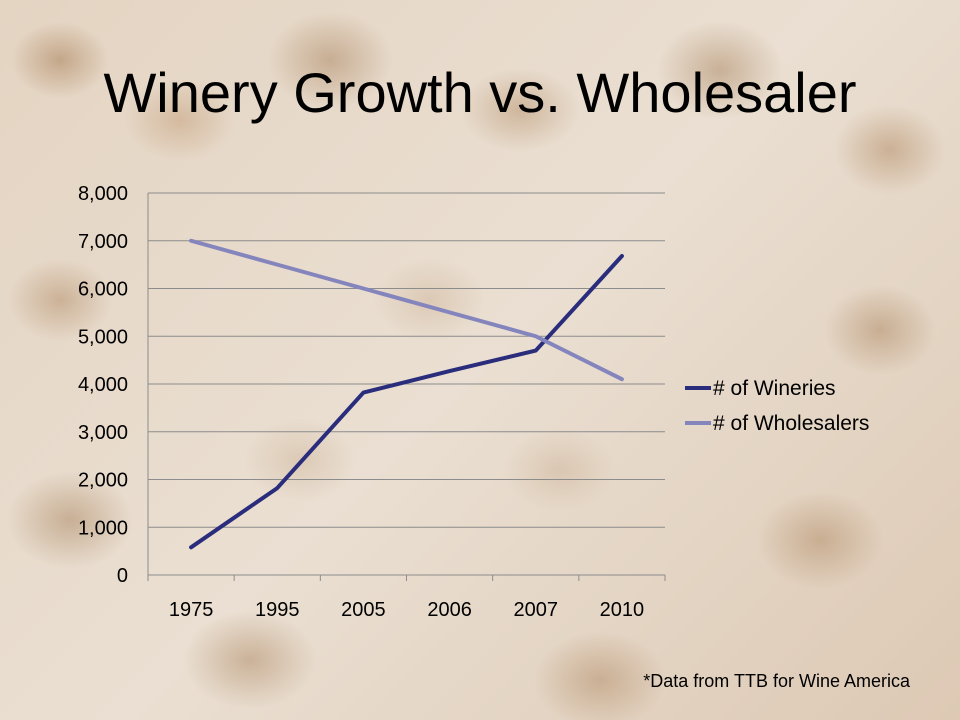  I want to click on x-tick-label: 2010, so click(622, 610).